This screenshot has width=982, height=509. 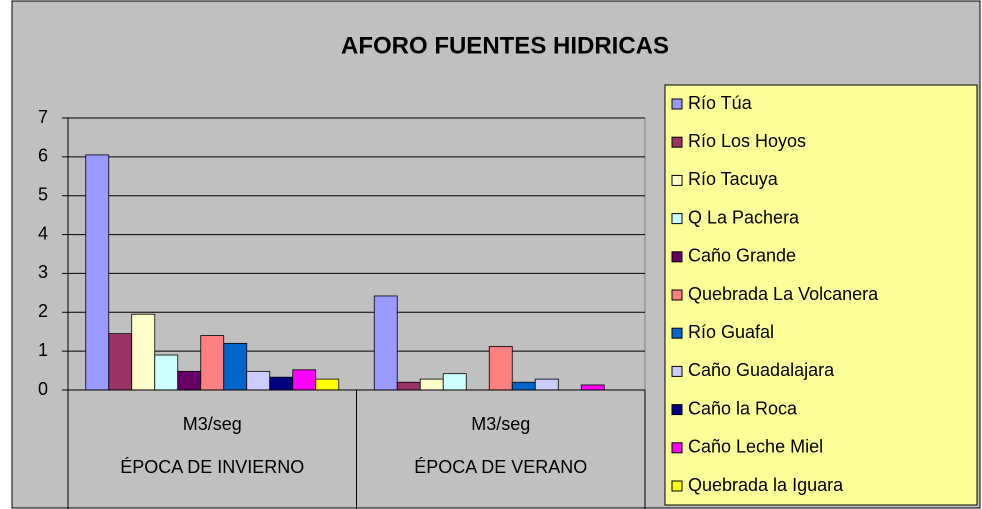 What do you see at coordinates (43, 233) in the screenshot?
I see `y-tick-label: 4` at bounding box center [43, 233].